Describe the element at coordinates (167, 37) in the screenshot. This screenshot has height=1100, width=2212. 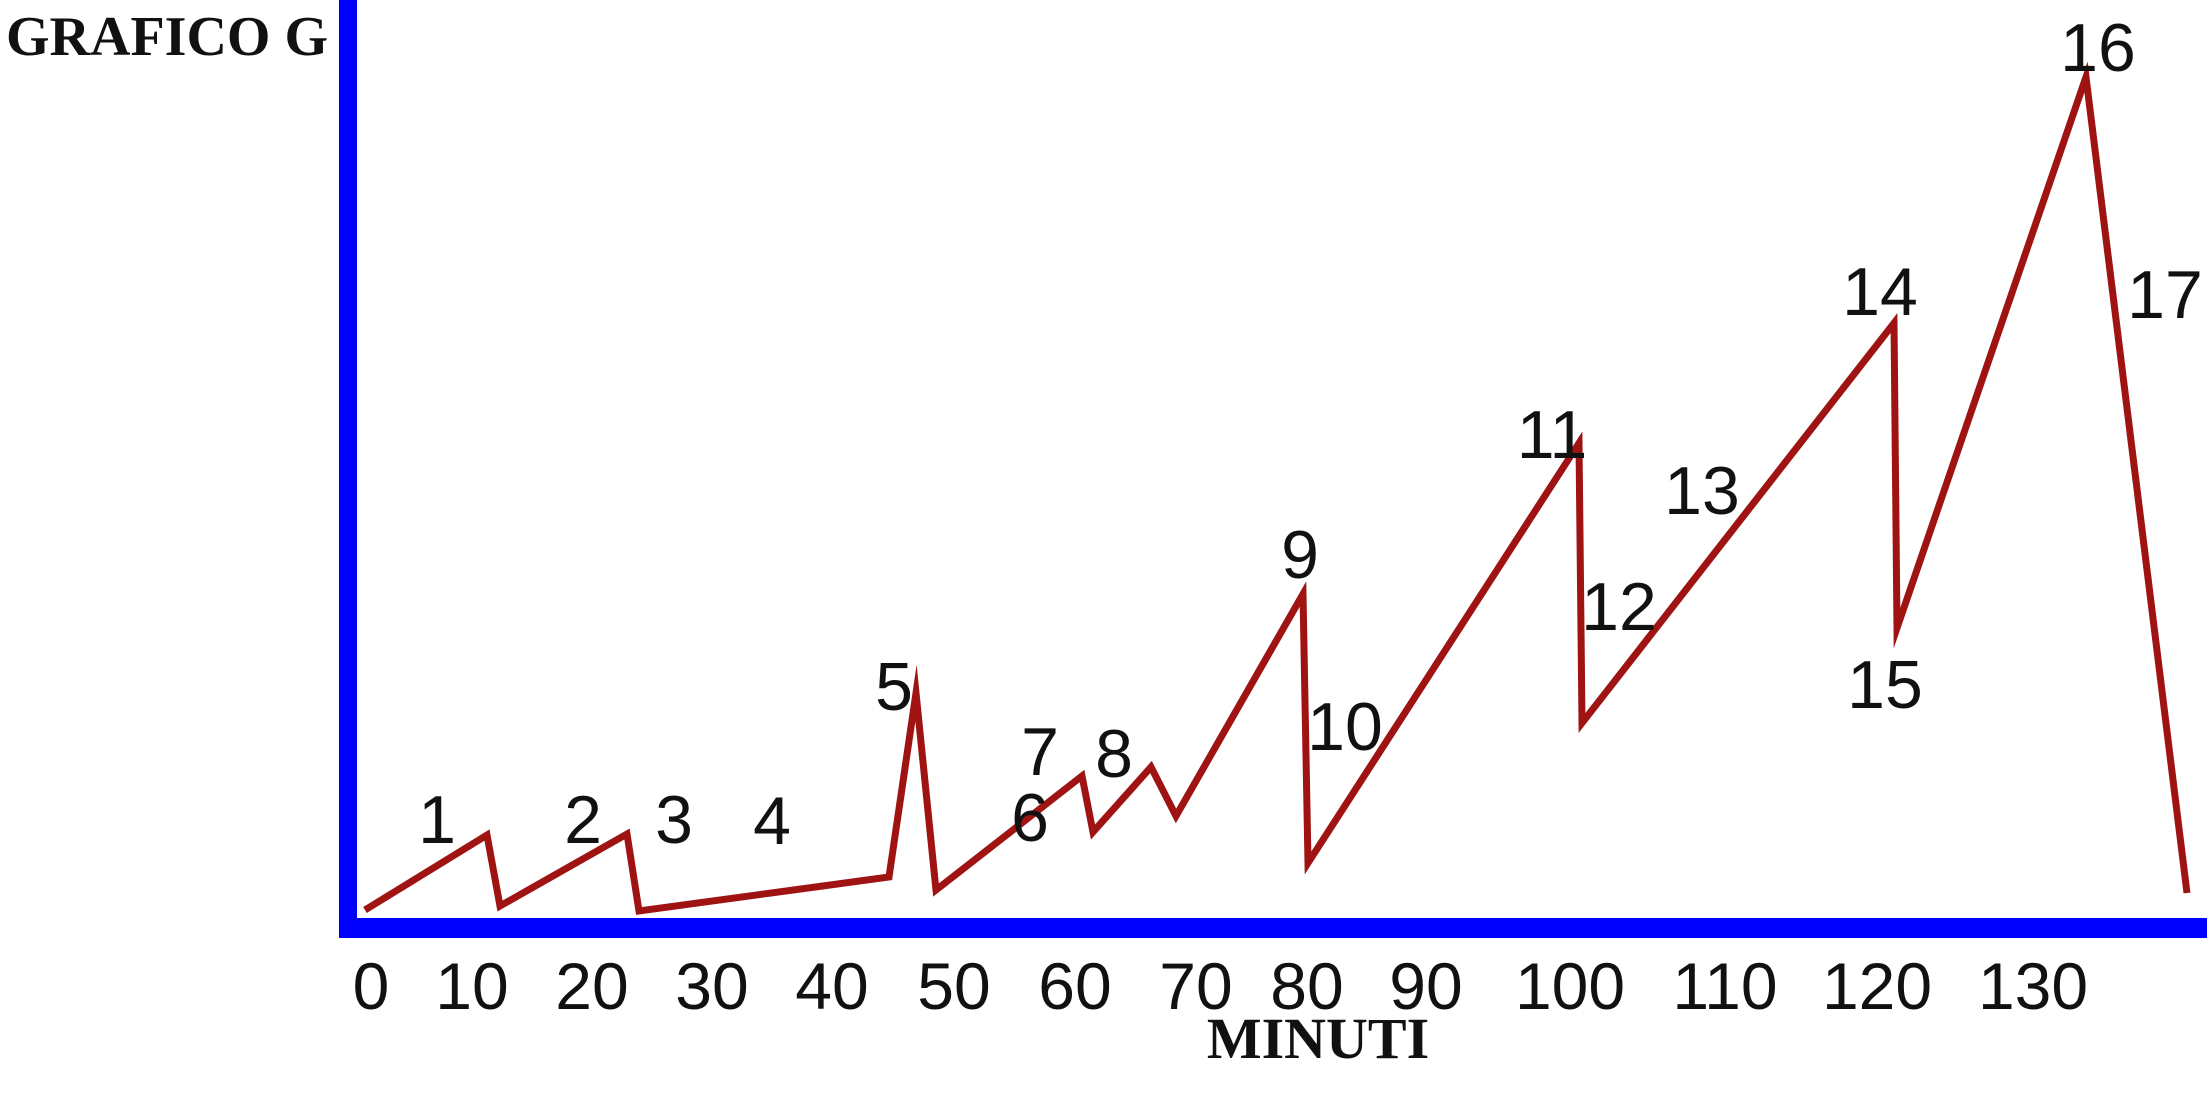
I see `chart-title: GRAFICO G` at that location.